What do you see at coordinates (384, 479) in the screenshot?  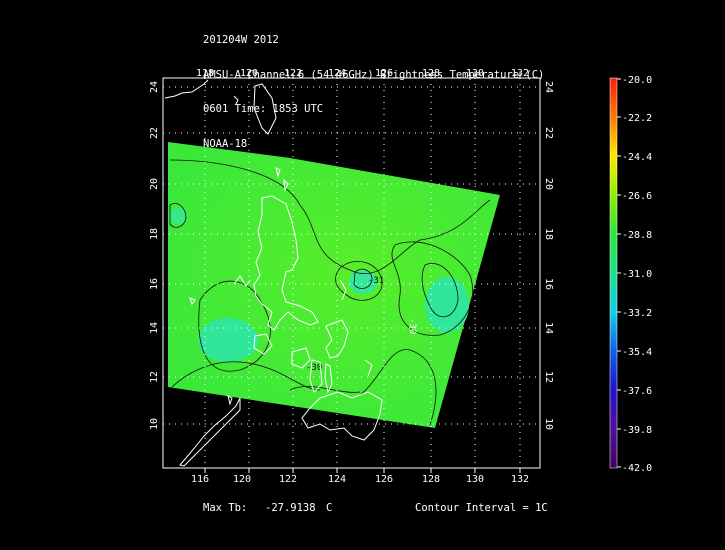 I see `lon-label-bottom: 126` at bounding box center [384, 479].